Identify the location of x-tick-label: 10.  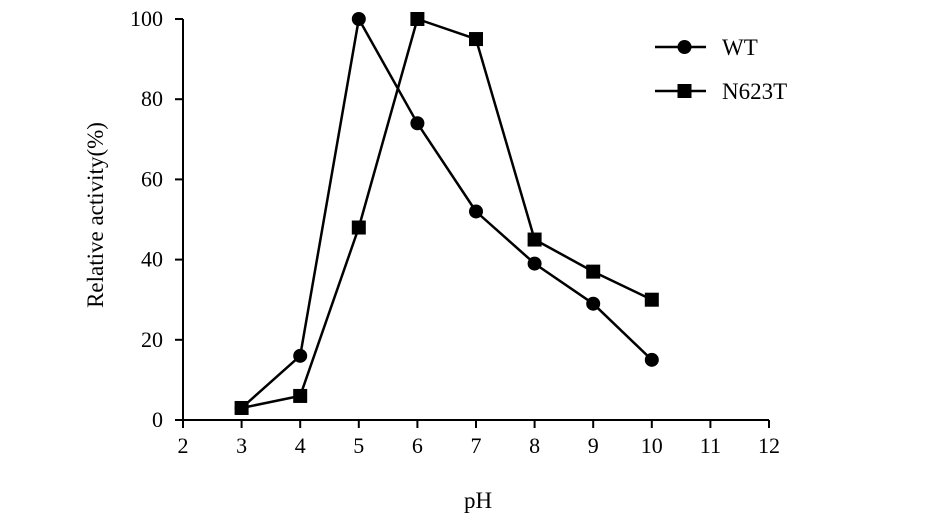
(652, 445).